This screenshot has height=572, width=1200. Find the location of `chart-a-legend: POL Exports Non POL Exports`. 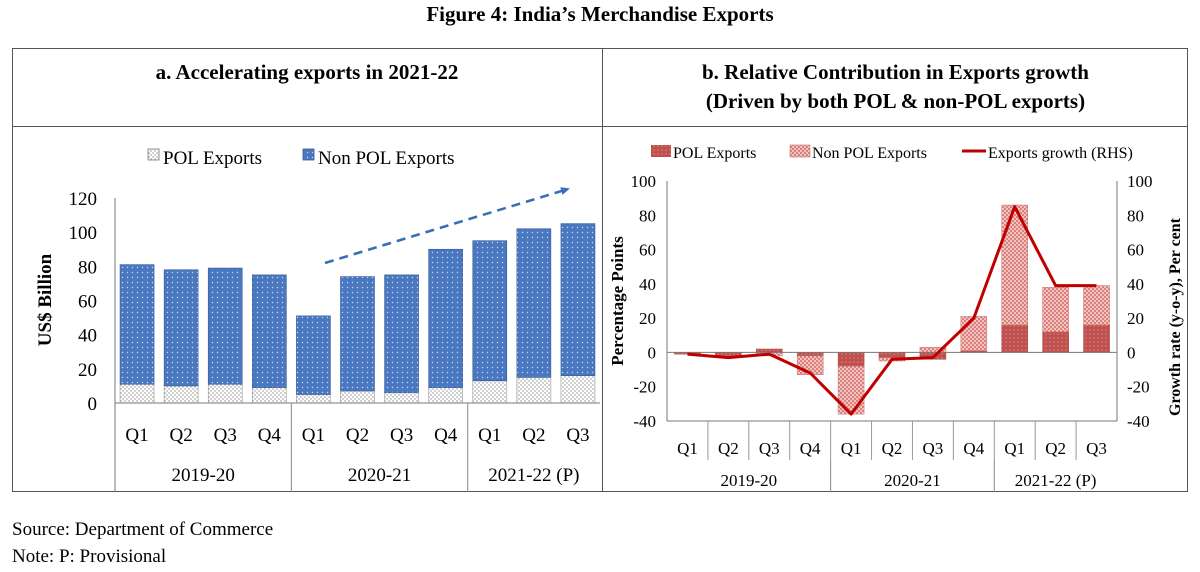

chart-a-legend: POL Exports Non POL Exports is located at coordinates (301, 158).